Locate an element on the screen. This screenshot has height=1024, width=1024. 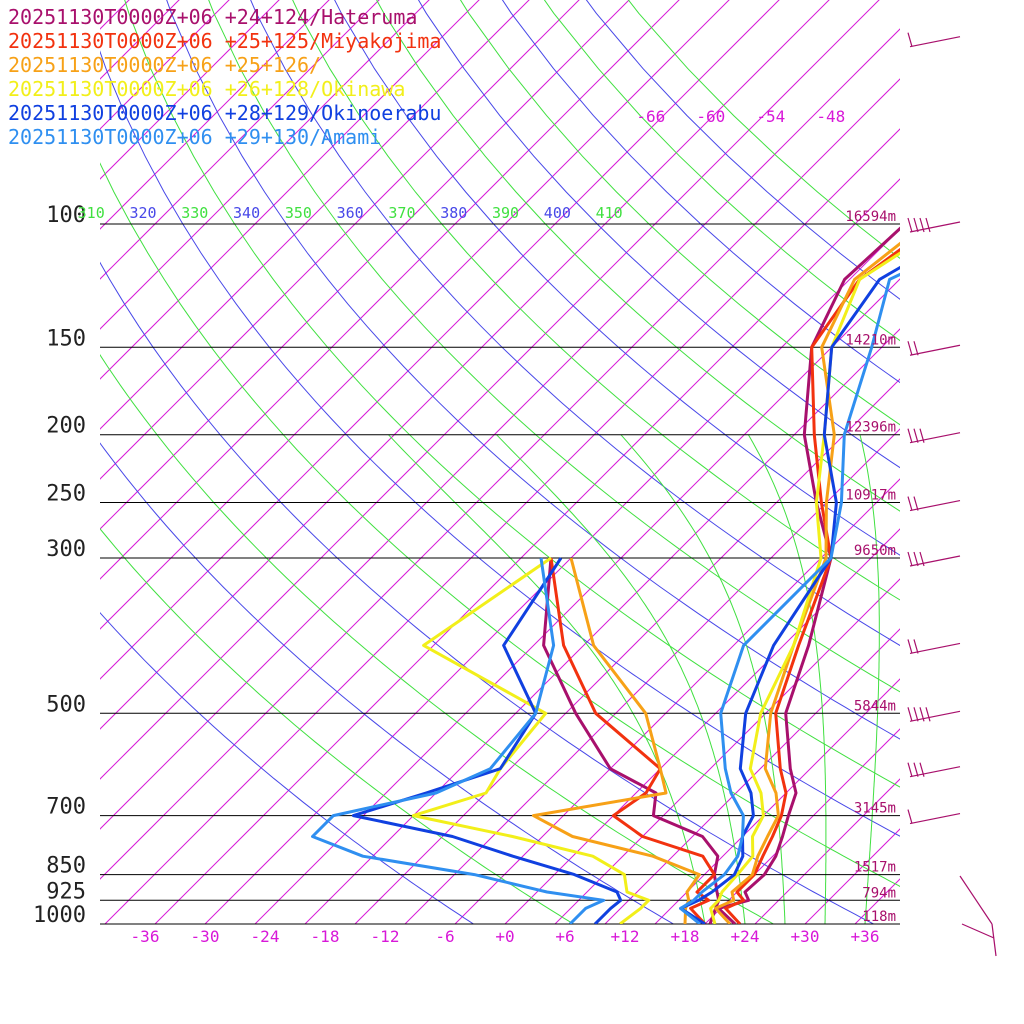
theta-label: 410 is located at coordinates (609, 213).